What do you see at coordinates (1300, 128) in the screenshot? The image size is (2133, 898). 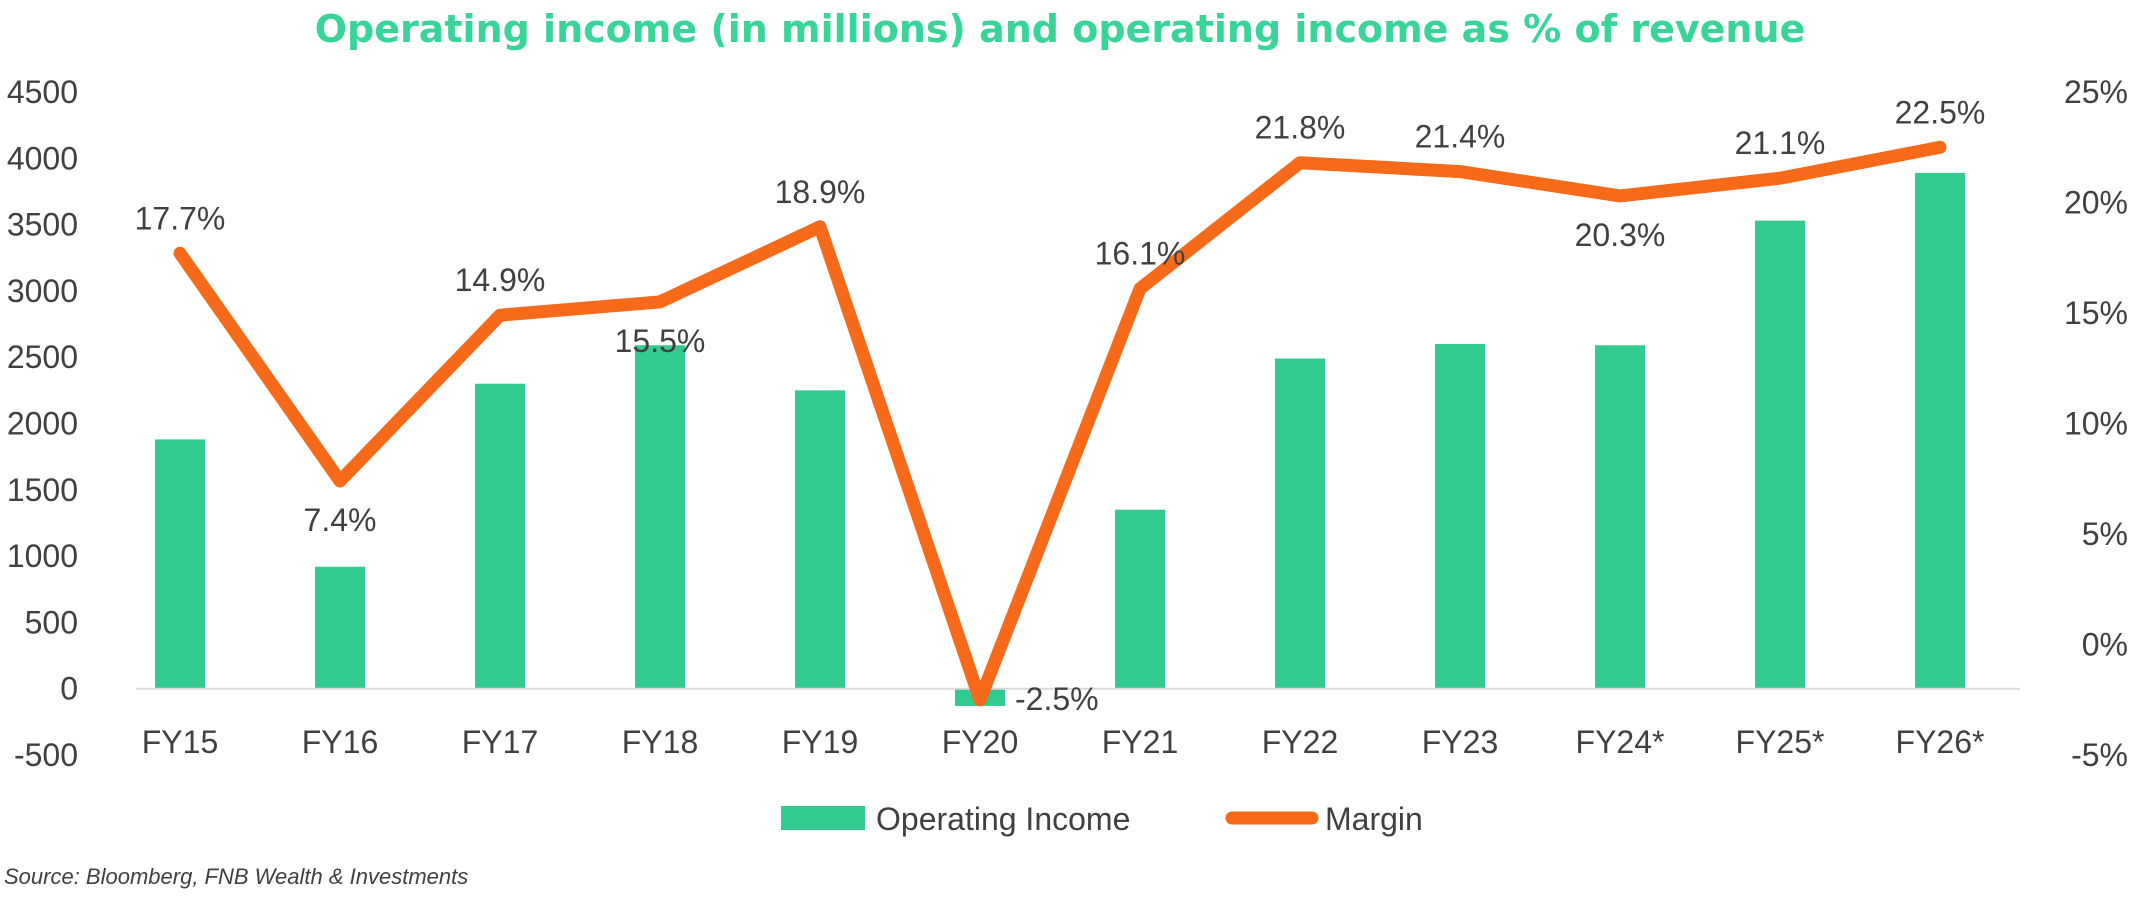 I see `margin-data-label: 21.8%` at bounding box center [1300, 128].